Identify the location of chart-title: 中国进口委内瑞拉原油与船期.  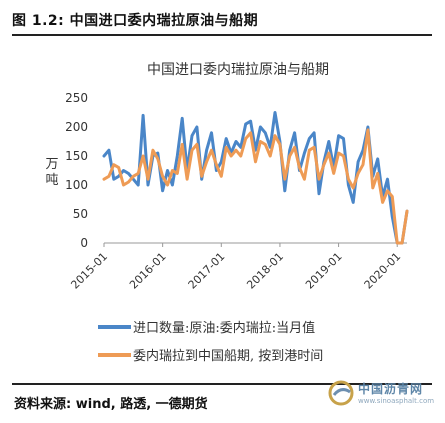
(238, 70).